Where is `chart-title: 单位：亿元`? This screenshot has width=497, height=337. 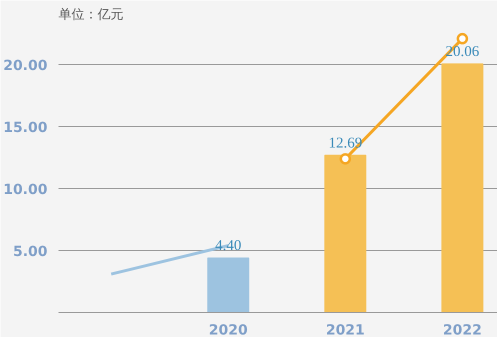 chart-title: 单位：亿元 is located at coordinates (91, 15).